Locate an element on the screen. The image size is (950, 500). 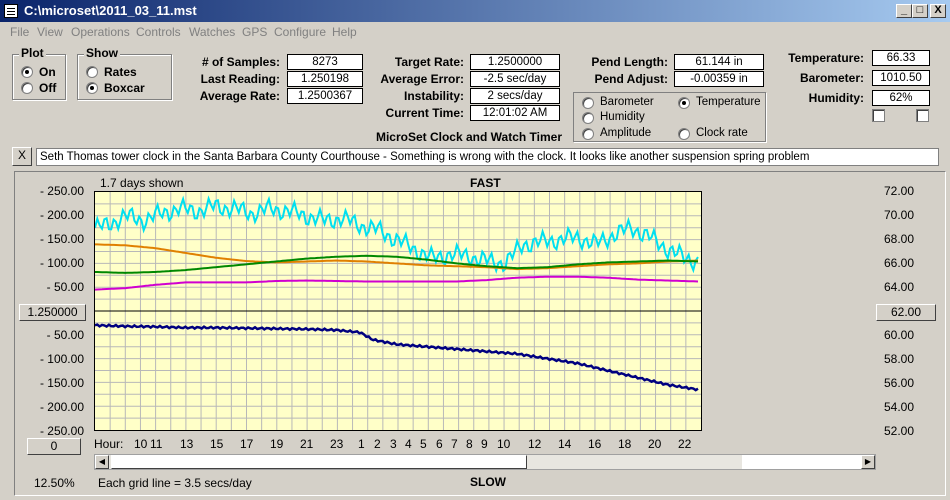
last-reading-label: Last Reading: is located at coordinates (240, 79).